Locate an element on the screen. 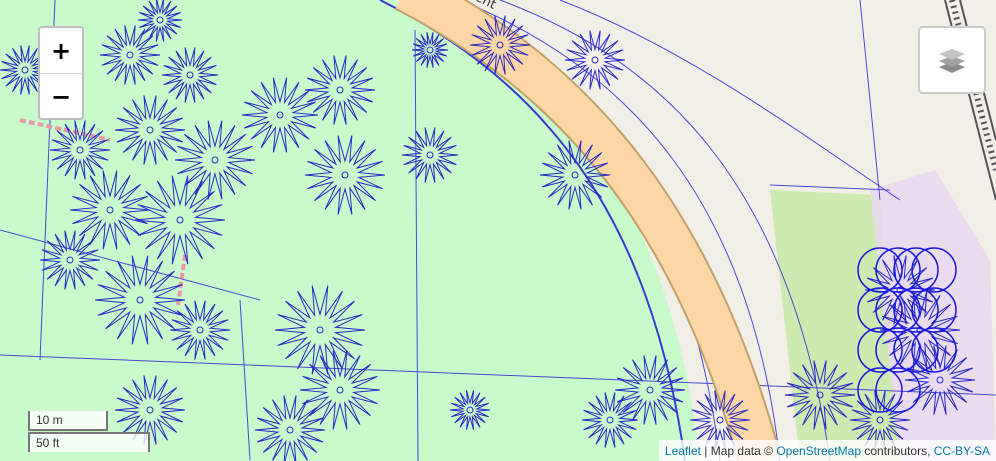  zoom-out-button: − is located at coordinates (61, 96).